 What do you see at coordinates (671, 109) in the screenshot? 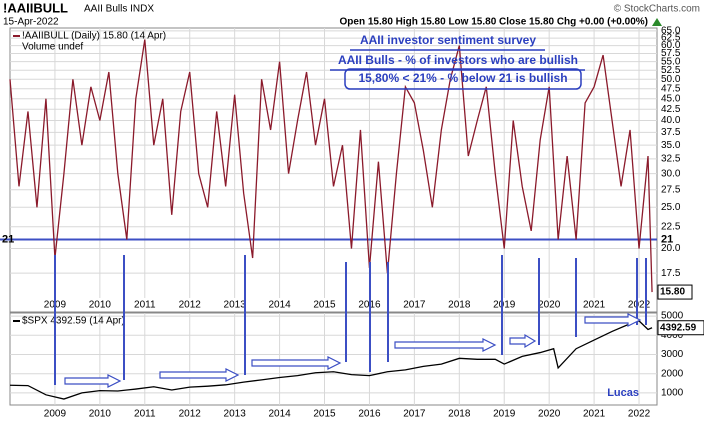
I see `y-tick-label: 42.5` at bounding box center [671, 109].